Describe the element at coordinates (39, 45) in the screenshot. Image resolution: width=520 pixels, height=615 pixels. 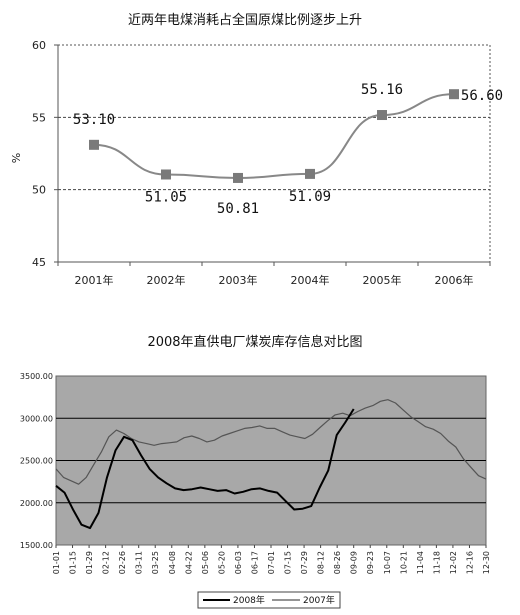
I see `chart1-y-tick-label: 60` at that location.